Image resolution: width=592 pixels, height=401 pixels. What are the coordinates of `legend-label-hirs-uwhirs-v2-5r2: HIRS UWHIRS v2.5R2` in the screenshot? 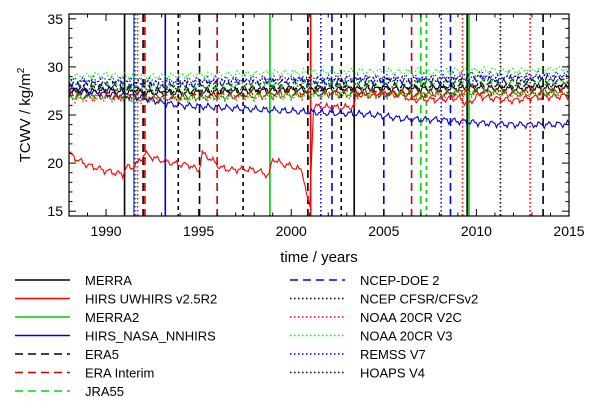 It's located at (151, 299).